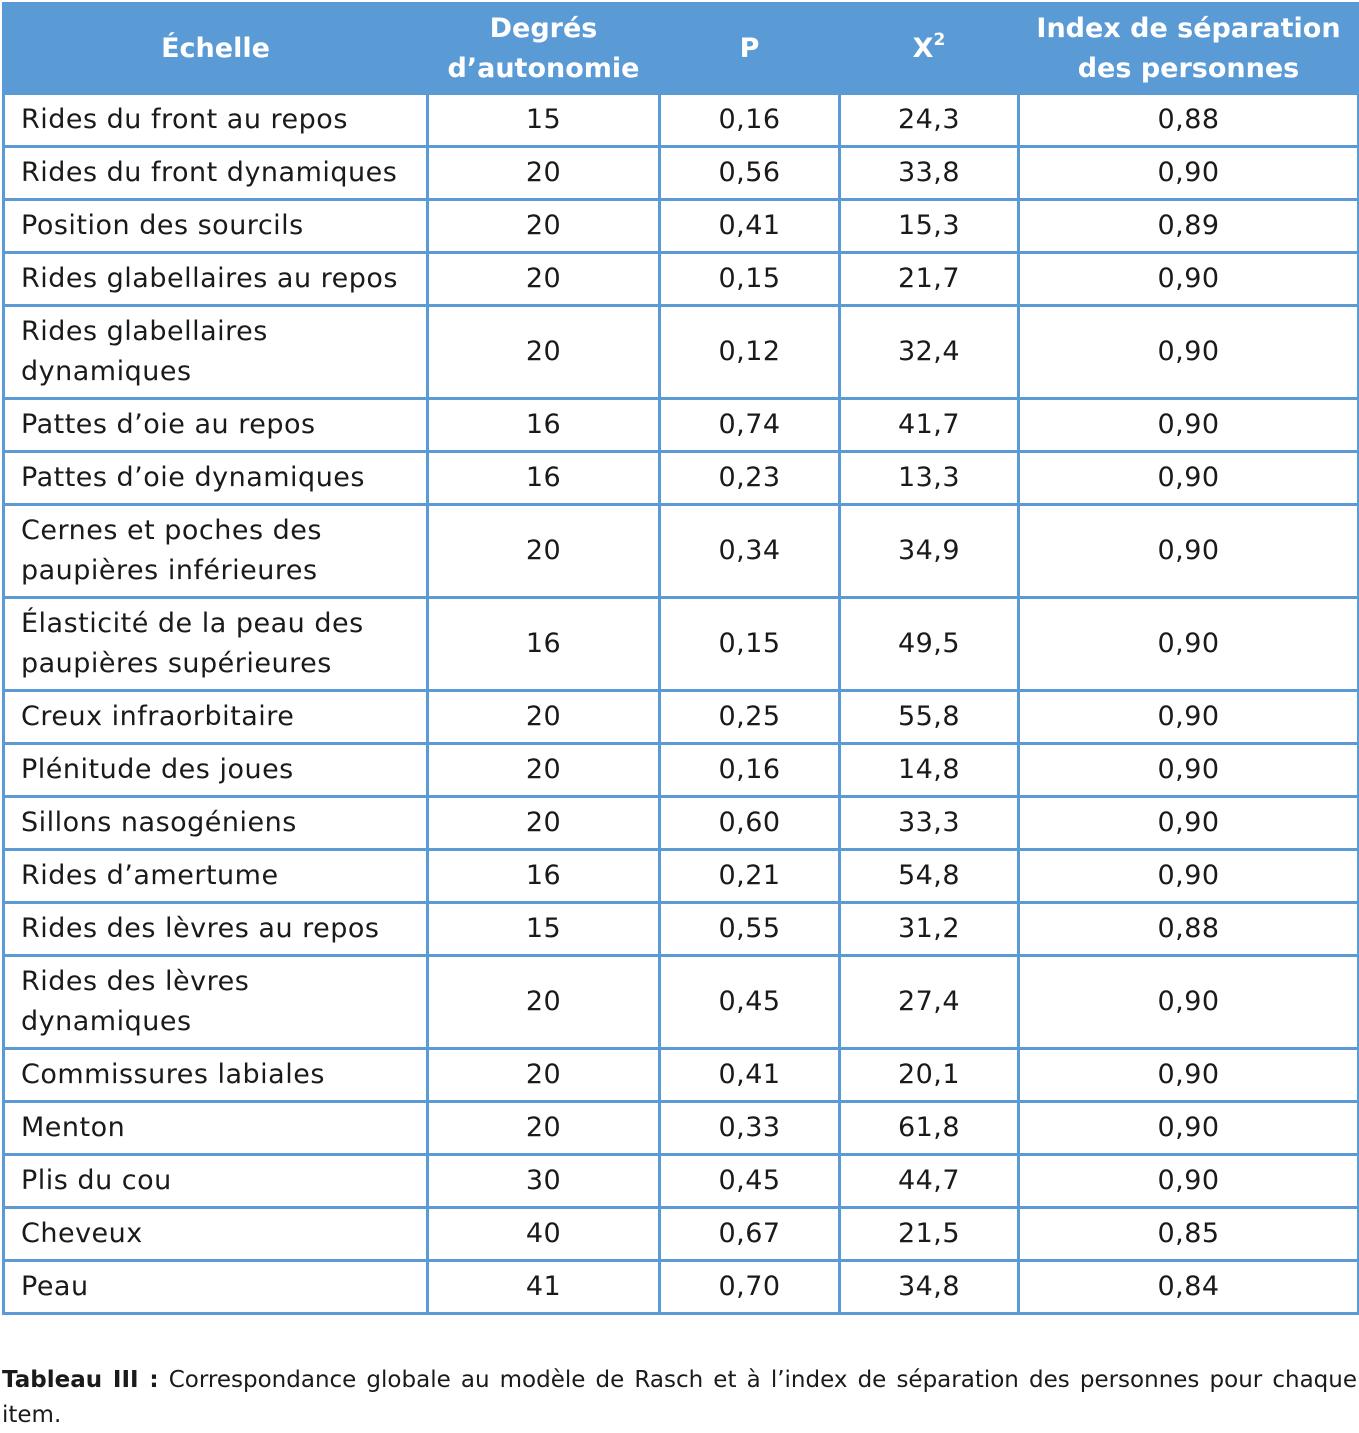 Image resolution: width=1359 pixels, height=1433 pixels. What do you see at coordinates (215, 1128) in the screenshot?
I see `cell-scale: Menton` at bounding box center [215, 1128].